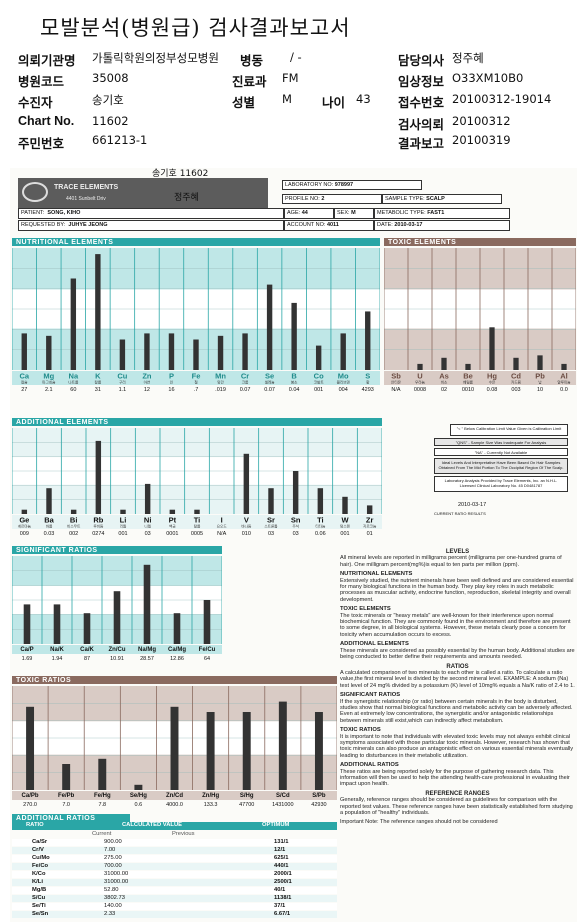 The width and height of the screenshot is (577, 922). I want to click on chart-category-label: Pt, so click(173, 520).